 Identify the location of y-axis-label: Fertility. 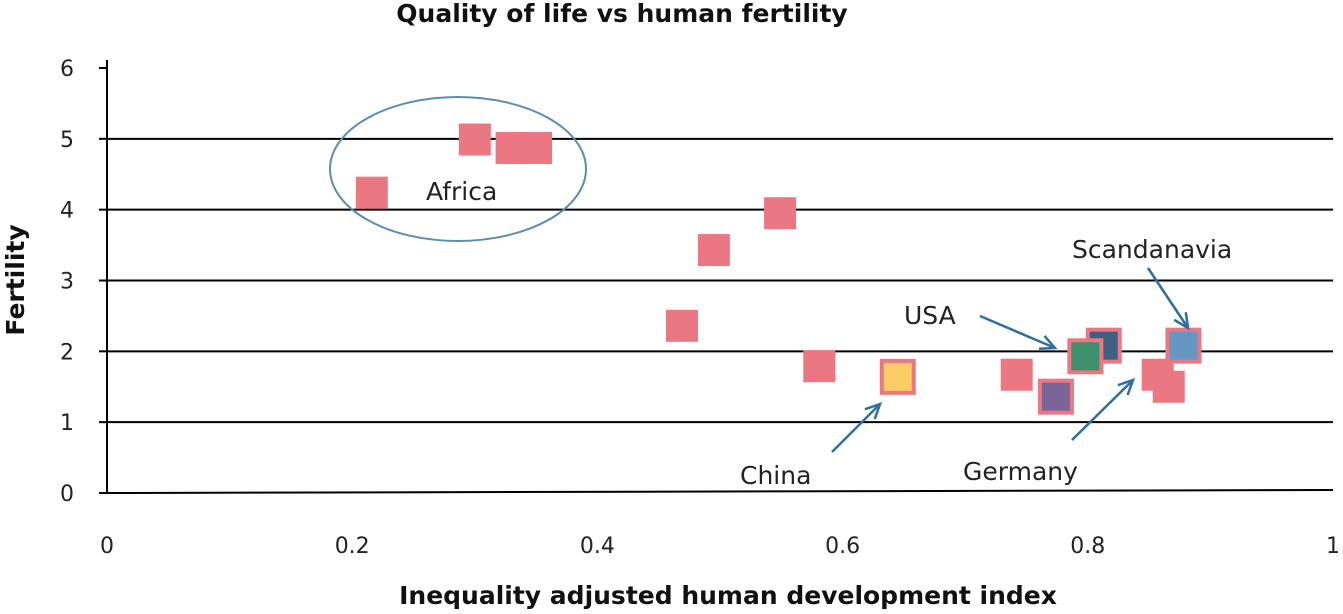
(15, 279).